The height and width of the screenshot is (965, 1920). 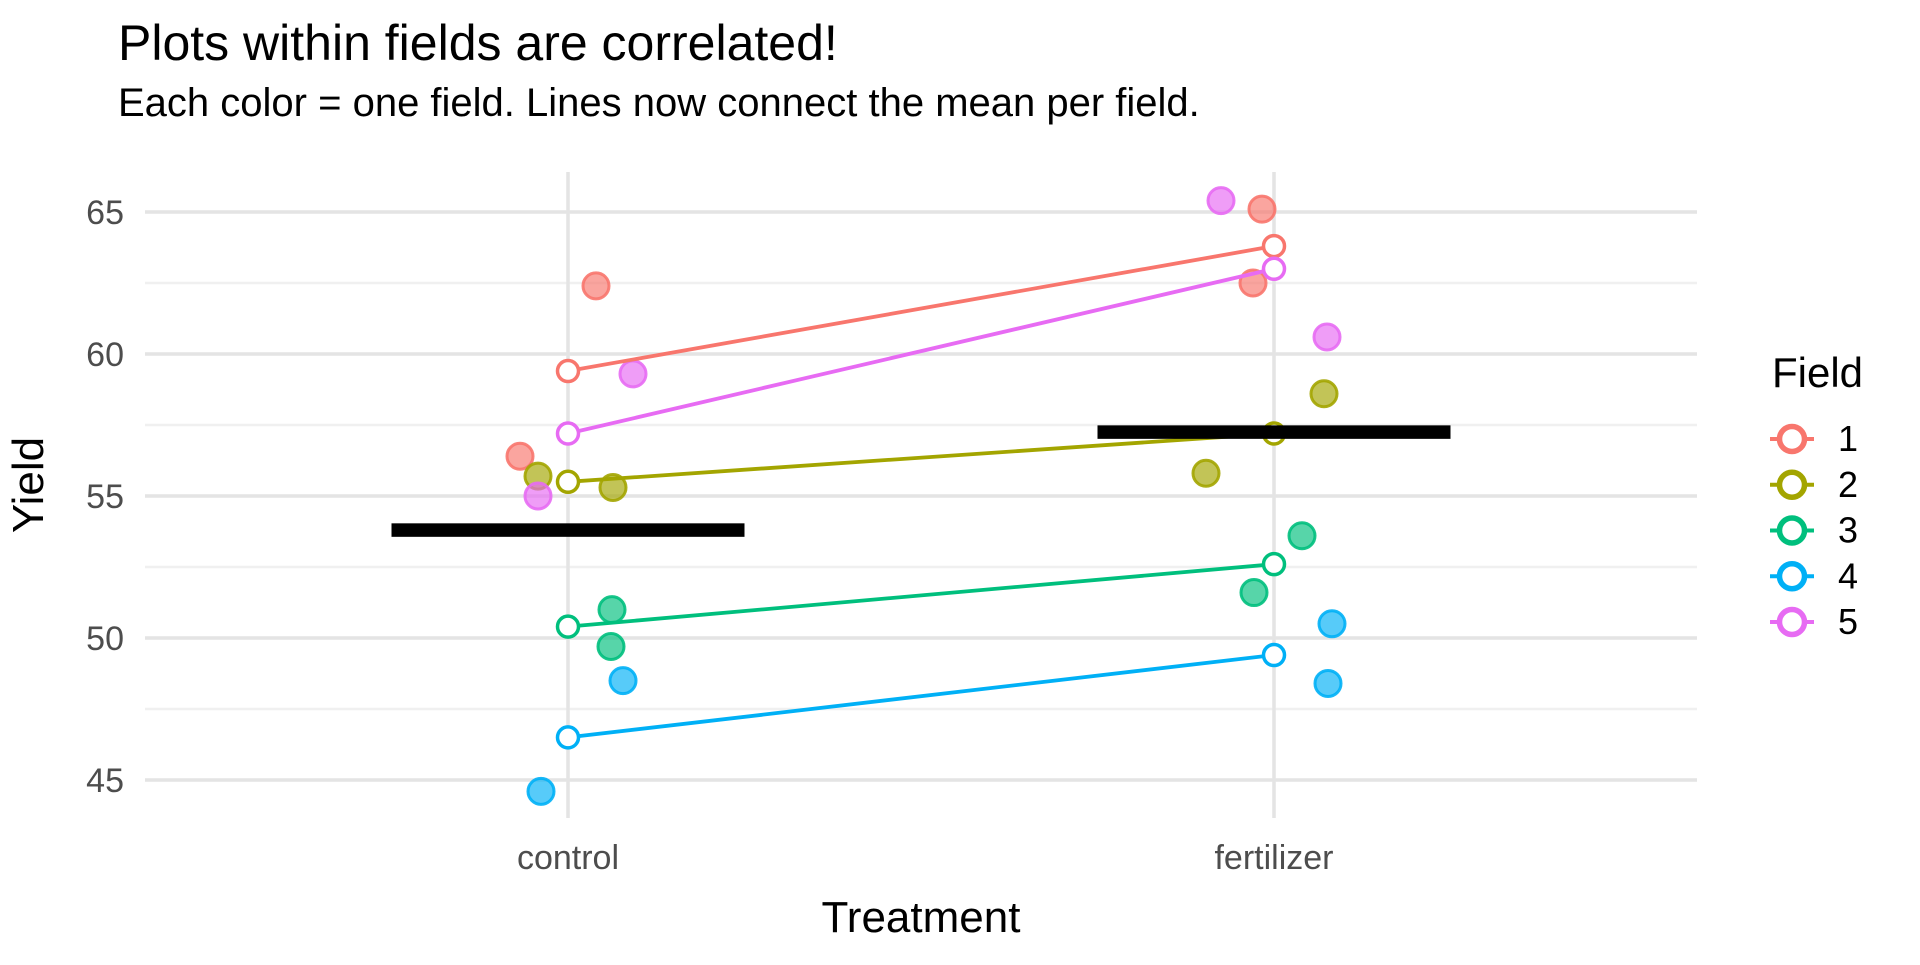 I want to click on legend-item-label: 4, so click(x=1848, y=575).